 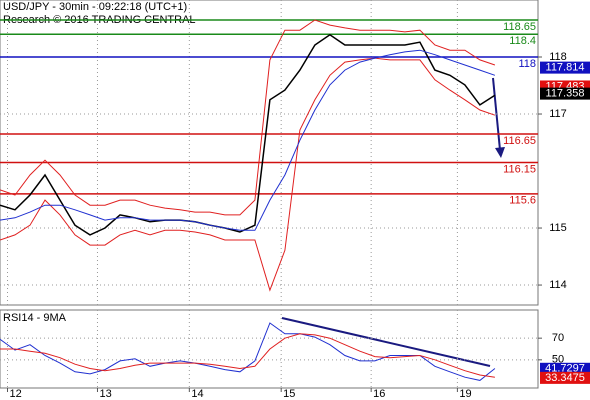 What do you see at coordinates (500, 152) in the screenshot?
I see `forecast-arrowhead` at bounding box center [500, 152].